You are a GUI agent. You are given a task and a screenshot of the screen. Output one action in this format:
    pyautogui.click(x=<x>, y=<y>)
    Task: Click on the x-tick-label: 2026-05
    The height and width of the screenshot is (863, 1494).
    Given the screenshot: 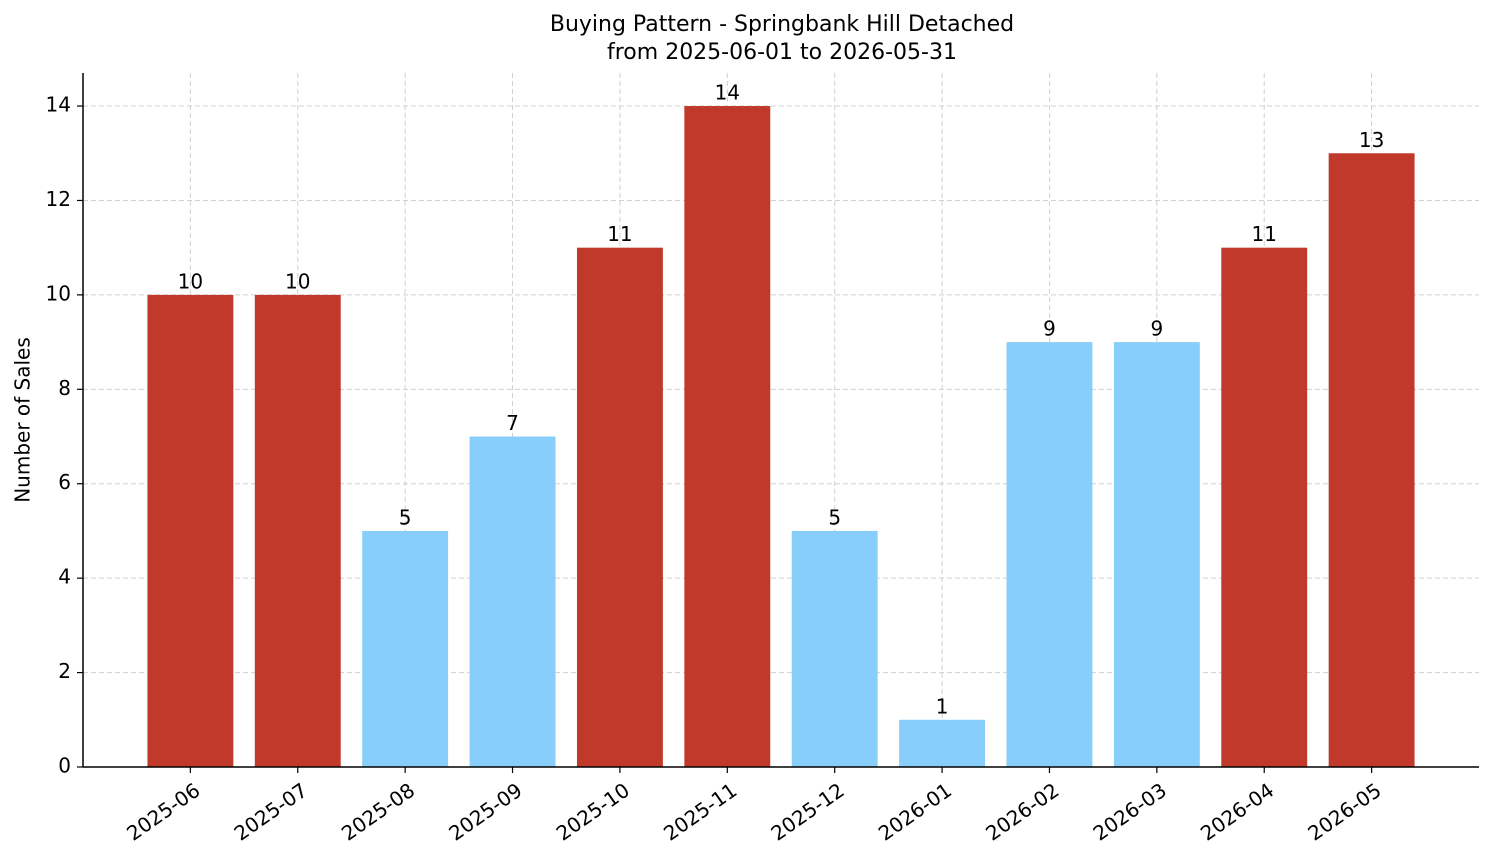 What is the action you would take?
    pyautogui.click(x=1344, y=812)
    